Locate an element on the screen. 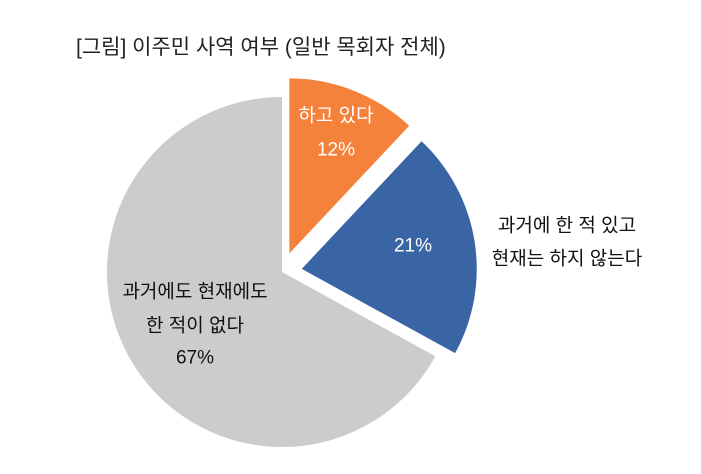  pie-slice-1-label: 하고 있다 is located at coordinates (335, 116).